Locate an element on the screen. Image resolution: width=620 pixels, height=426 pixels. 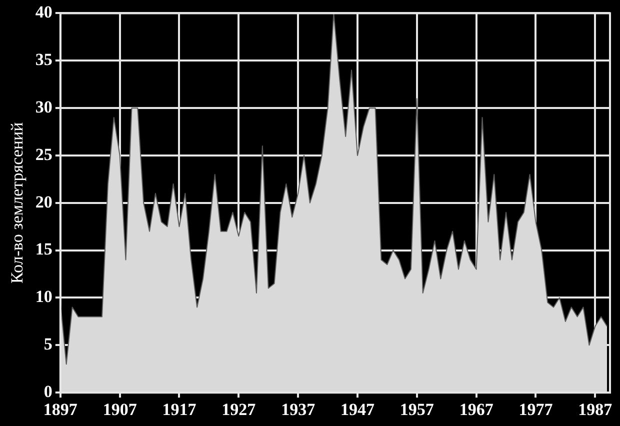
y-tick-label: 5 is located at coordinates (48, 344).